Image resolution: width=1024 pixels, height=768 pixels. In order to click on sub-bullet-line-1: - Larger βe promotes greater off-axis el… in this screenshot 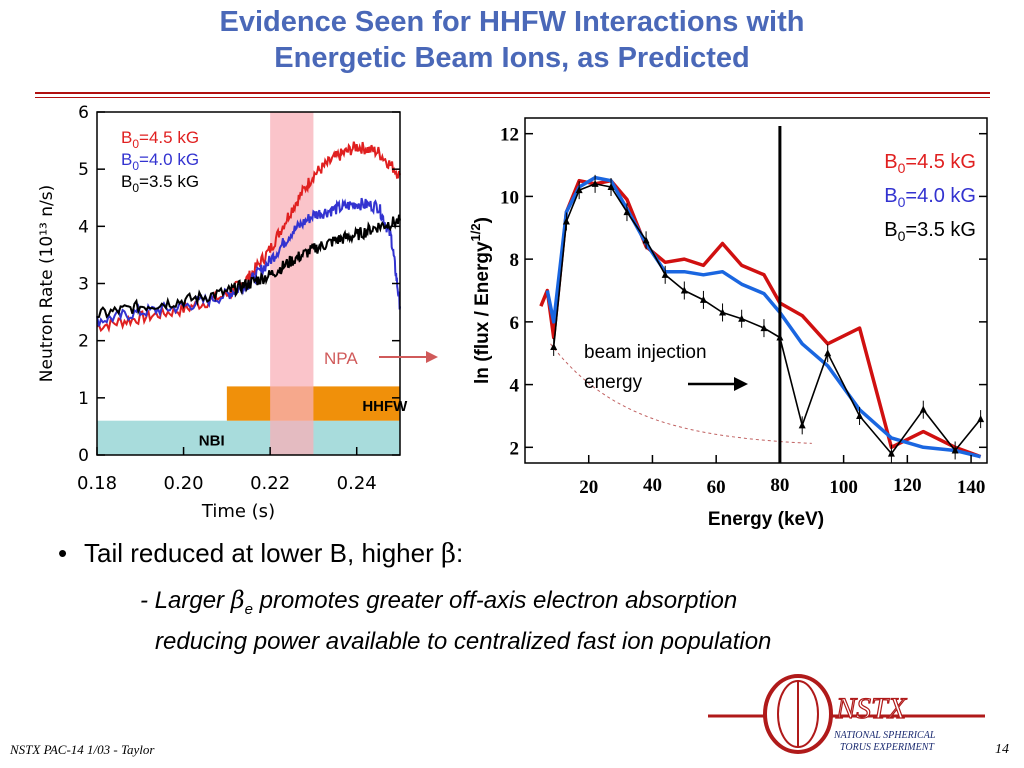, I will do `click(438, 602)`.